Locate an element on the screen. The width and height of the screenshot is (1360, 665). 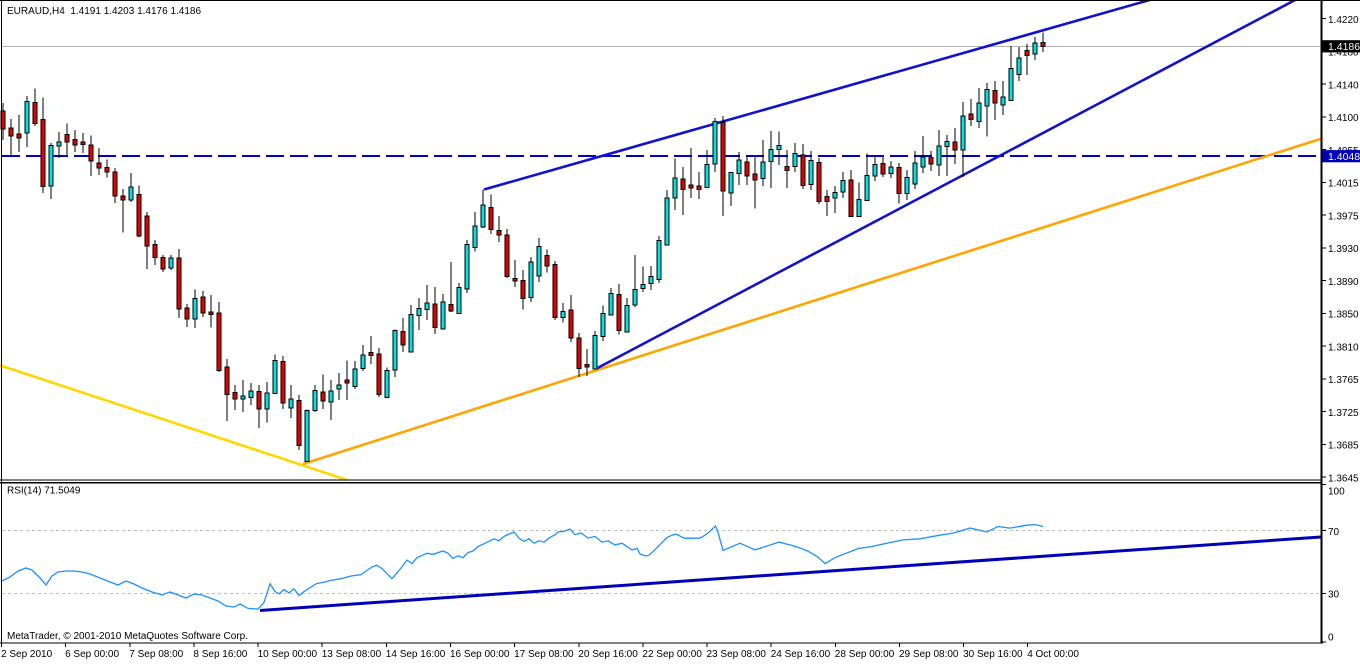
svg-text: 23 Sep 08:00 is located at coordinates (737, 654).